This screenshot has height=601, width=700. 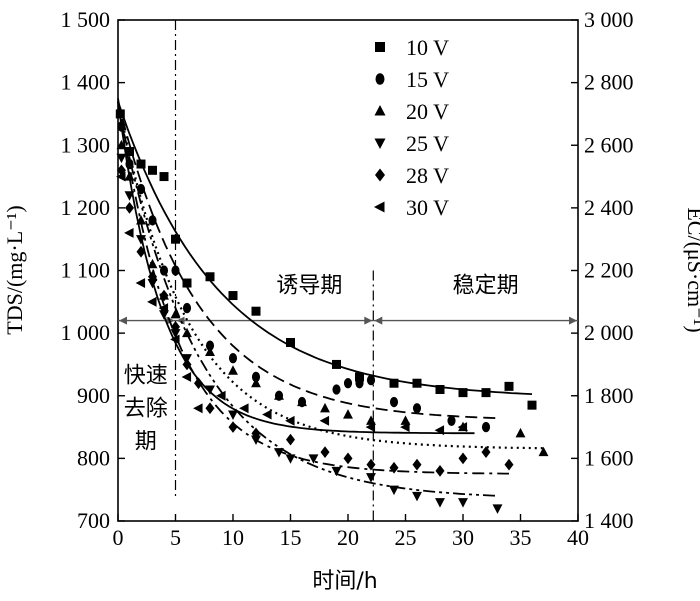 I want to click on x-tick-label: 15, so click(x=291, y=537).